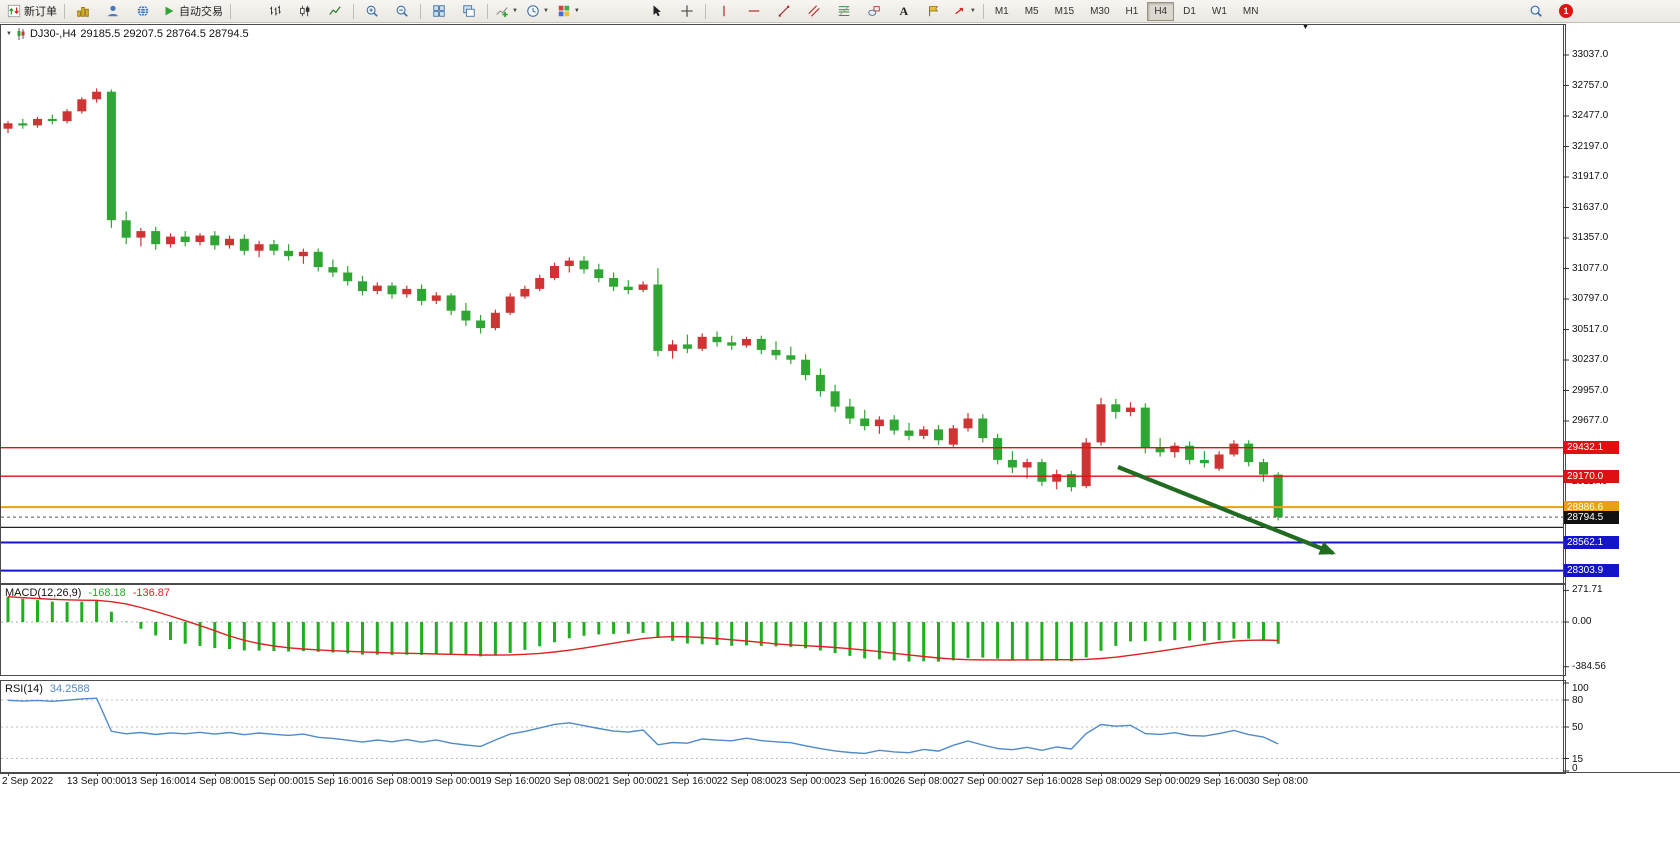  Describe the element at coordinates (1250, 11) in the screenshot. I see `timeframe-button-MN: MN` at that location.